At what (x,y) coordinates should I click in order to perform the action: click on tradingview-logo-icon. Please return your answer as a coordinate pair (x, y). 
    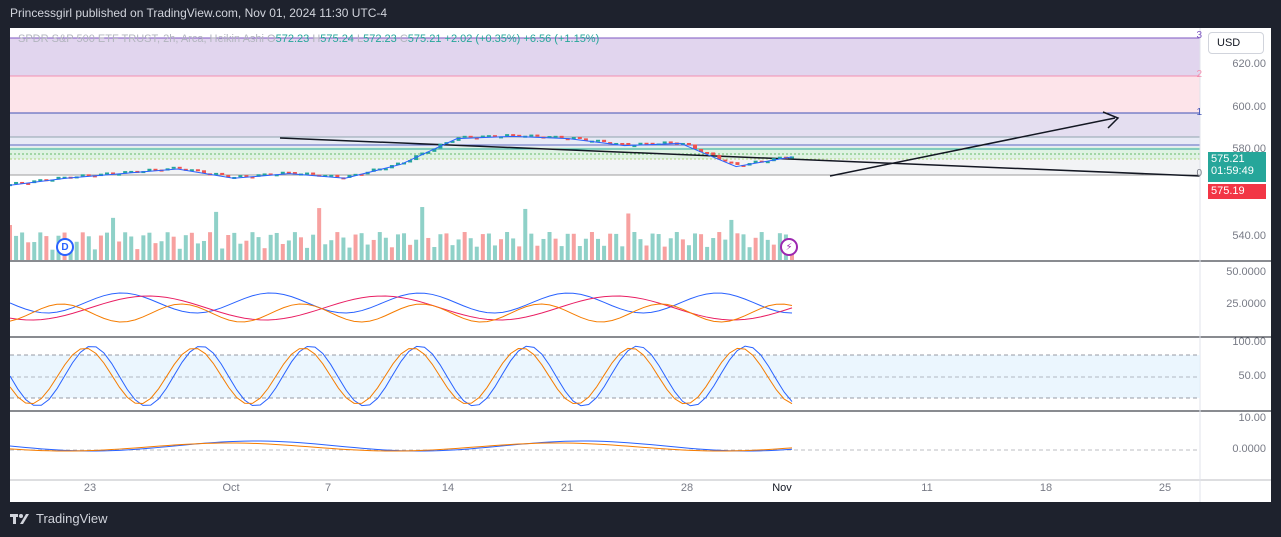
    Looking at the image, I should click on (19, 518).